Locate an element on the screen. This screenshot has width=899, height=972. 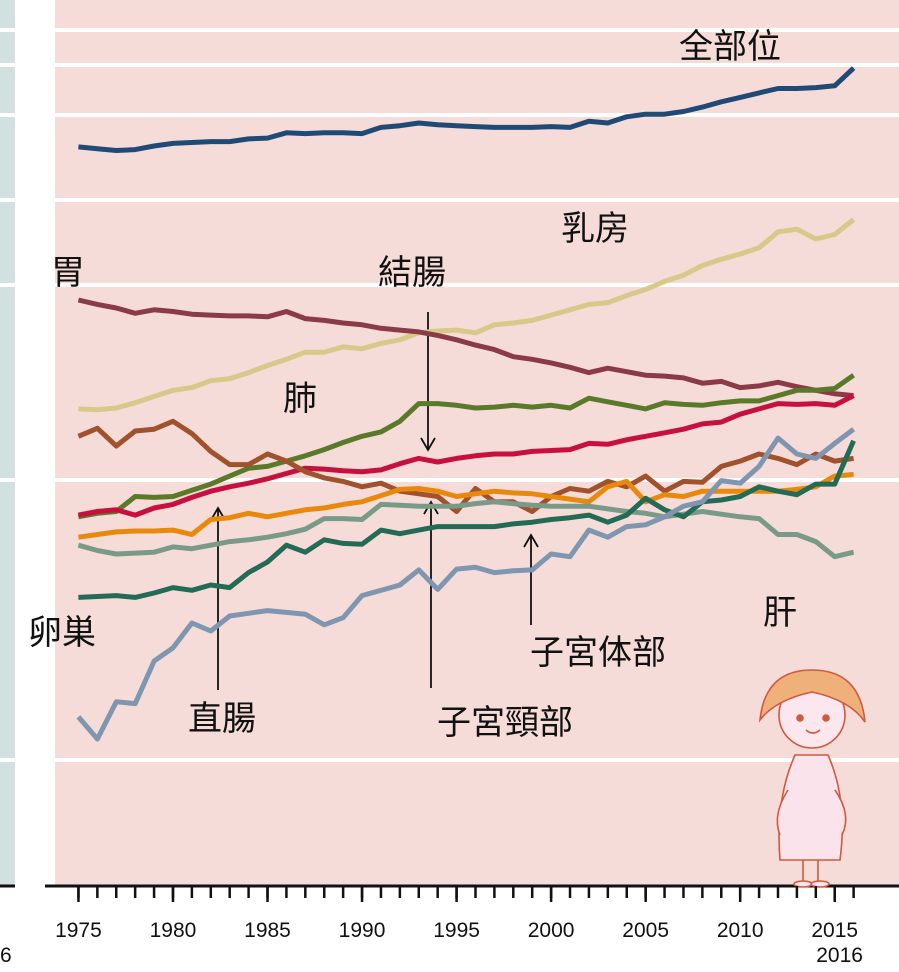
x-tick-label: 1985 is located at coordinates (267, 930).